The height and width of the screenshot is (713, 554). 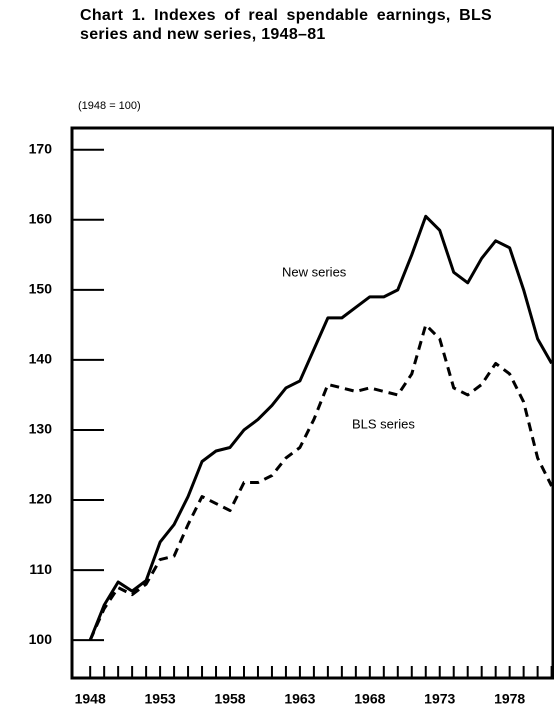 What do you see at coordinates (109, 106) in the screenshot?
I see `chart-subtitle: (1948 = 100)` at bounding box center [109, 106].